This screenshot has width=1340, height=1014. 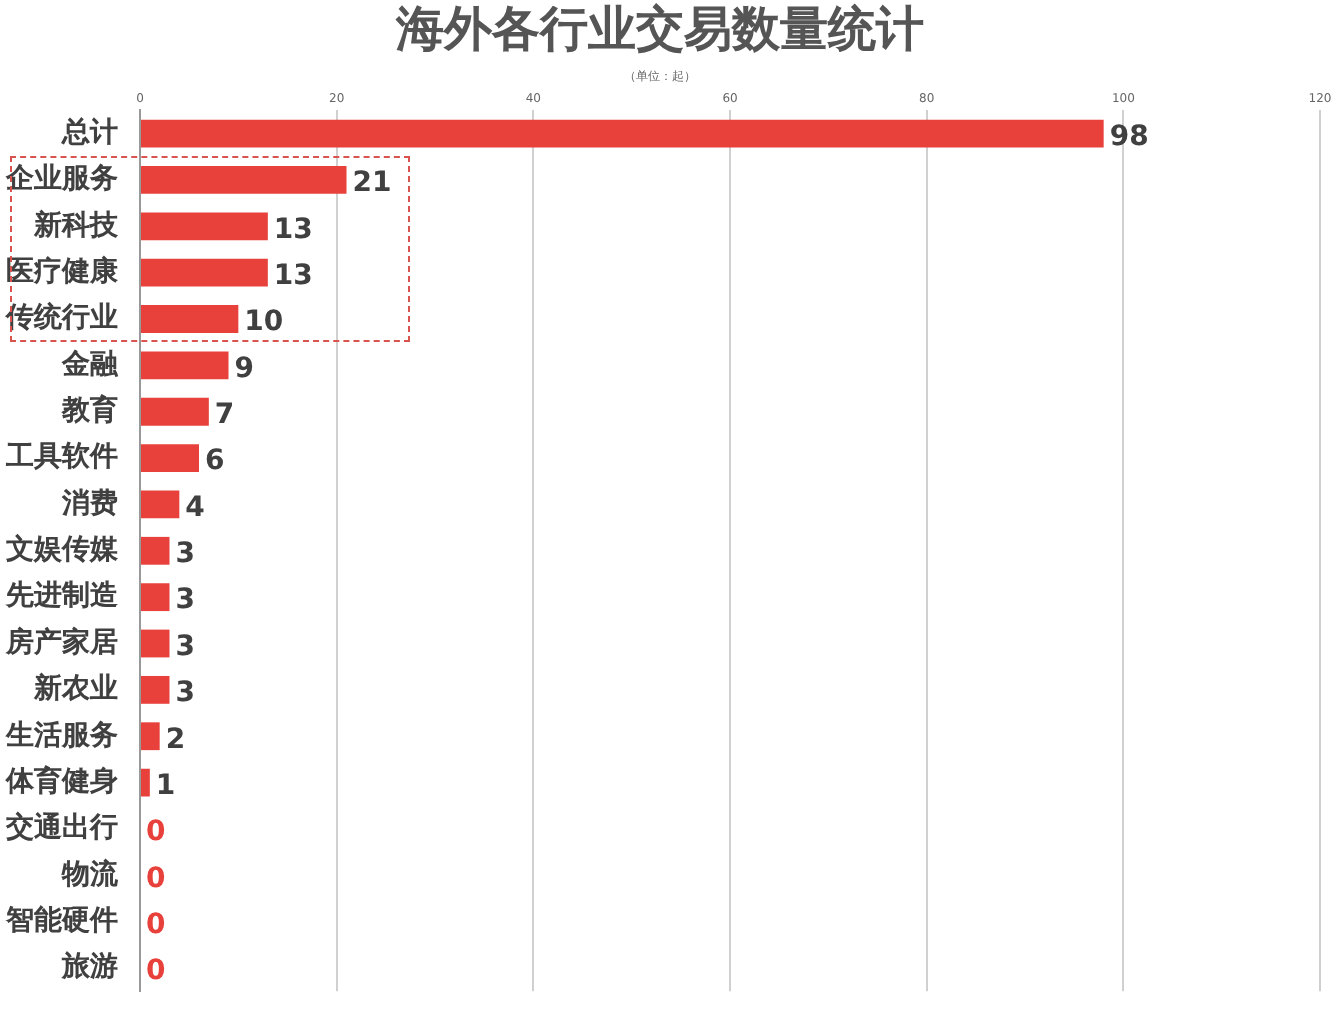 What do you see at coordinates (61, 827) in the screenshot?
I see `y-tick-label: 交通出行` at bounding box center [61, 827].